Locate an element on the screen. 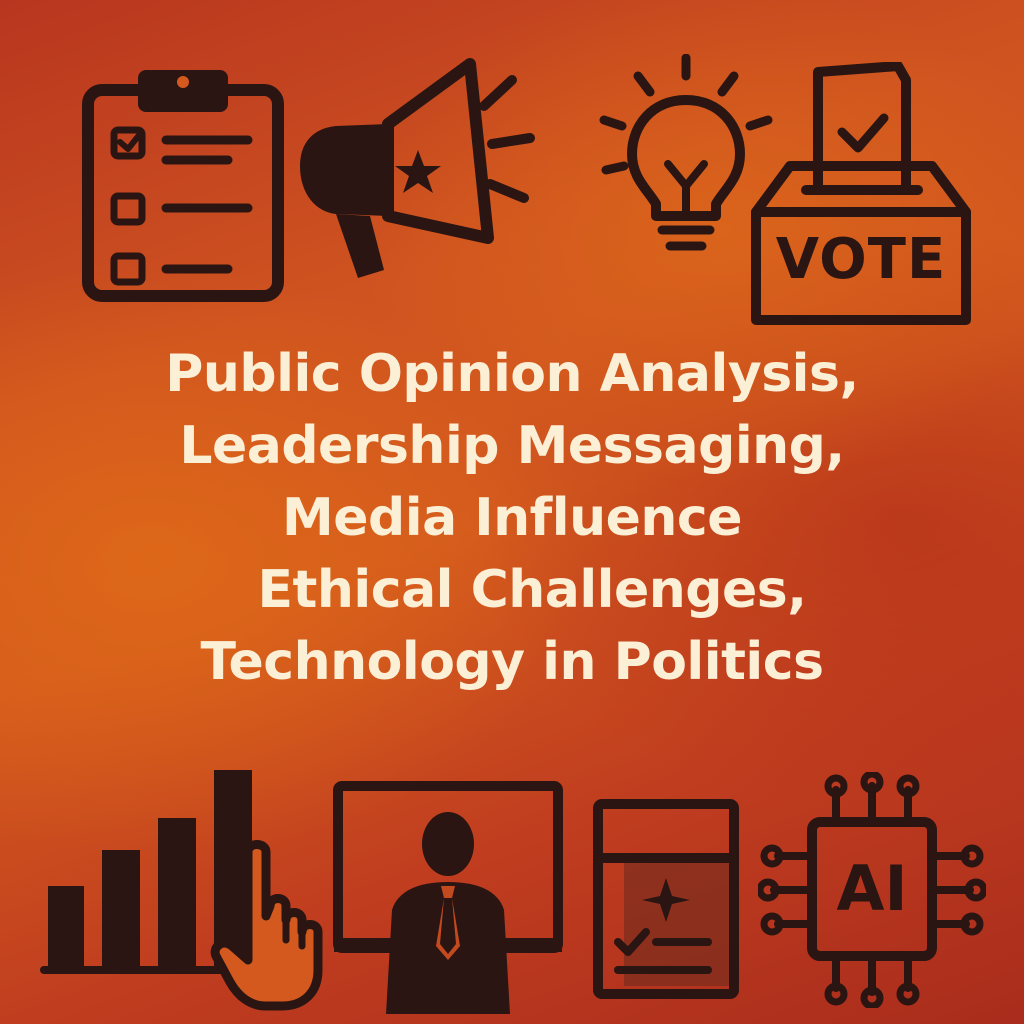 The image size is (1024, 1024). ai-chip-label: AI is located at coordinates (872, 888).